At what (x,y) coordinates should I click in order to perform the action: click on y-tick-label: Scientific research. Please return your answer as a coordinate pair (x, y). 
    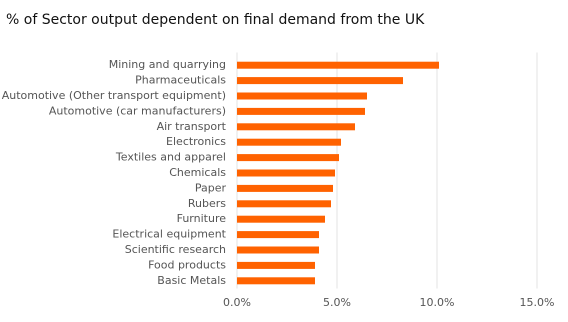
    Looking at the image, I should click on (175, 249).